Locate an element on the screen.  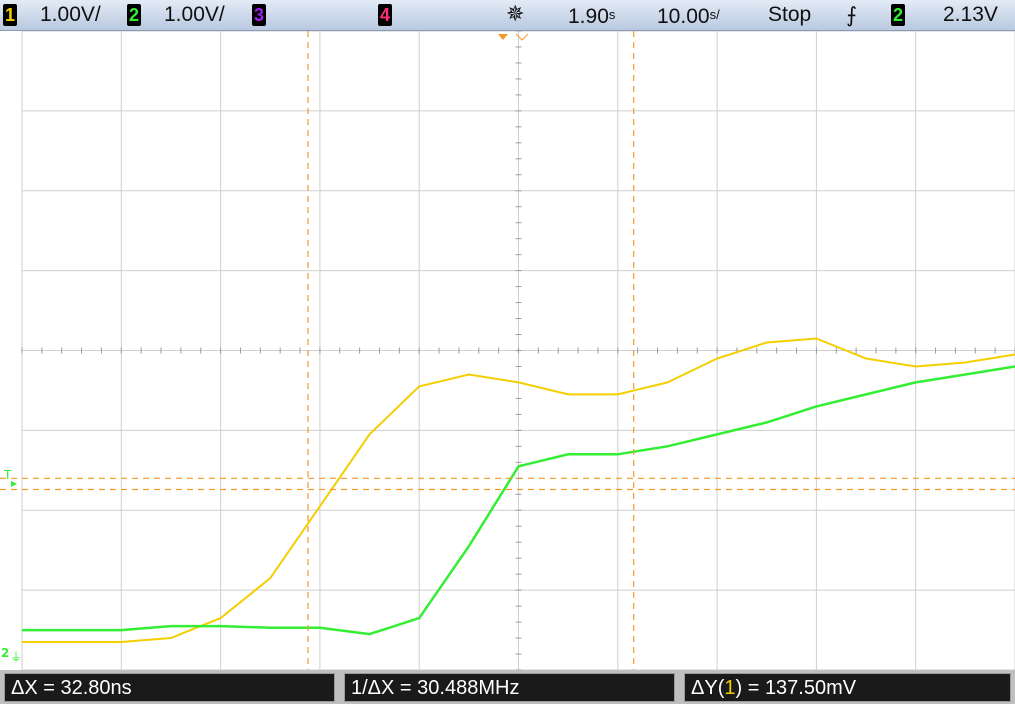
trigger-reference-icon is located at coordinates (522, 37).